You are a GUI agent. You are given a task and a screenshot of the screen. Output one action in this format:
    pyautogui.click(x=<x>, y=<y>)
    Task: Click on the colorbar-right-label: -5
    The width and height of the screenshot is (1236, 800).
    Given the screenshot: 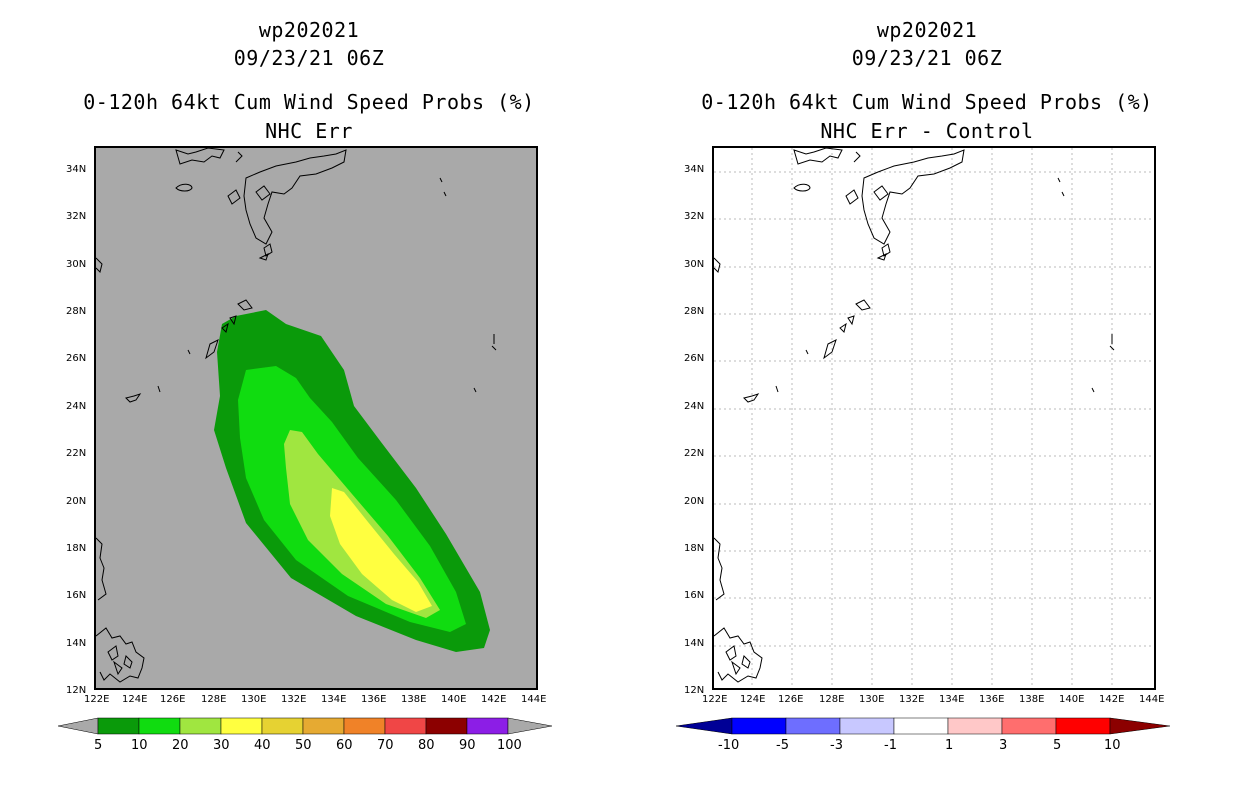 What is the action you would take?
    pyautogui.click(x=782, y=745)
    